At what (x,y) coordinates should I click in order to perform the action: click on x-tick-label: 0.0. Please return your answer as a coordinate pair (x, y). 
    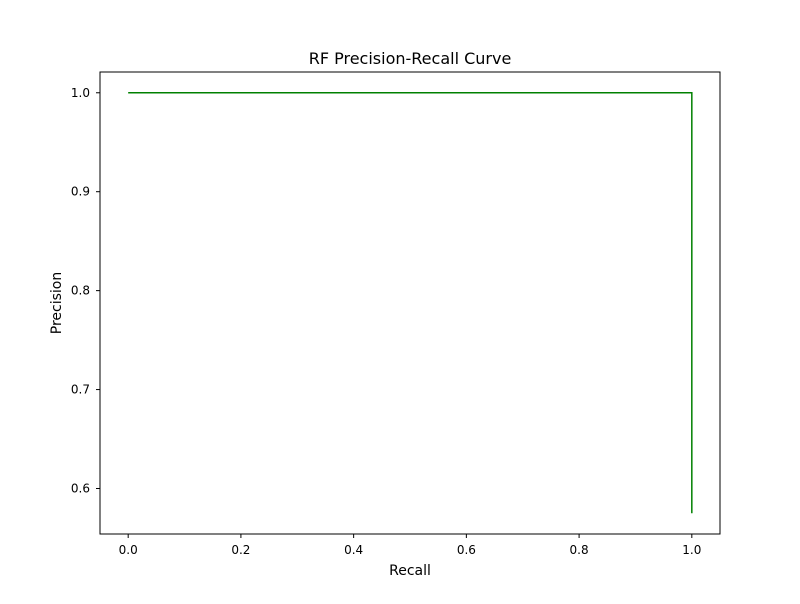
    Looking at the image, I should click on (128, 550).